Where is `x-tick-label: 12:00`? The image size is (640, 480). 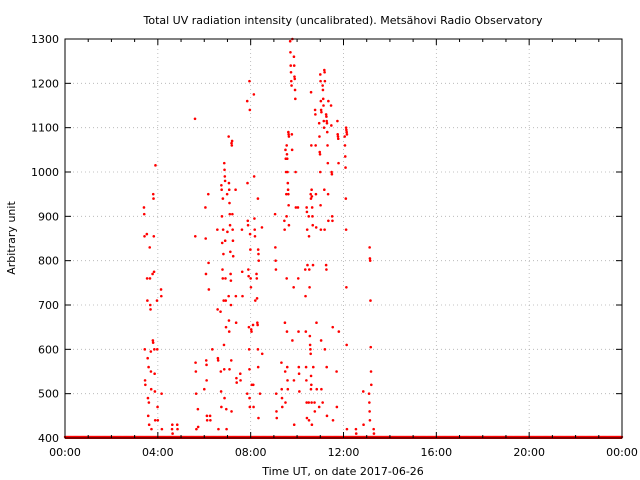
x-tick-label: 12:00 is located at coordinates (344, 452).